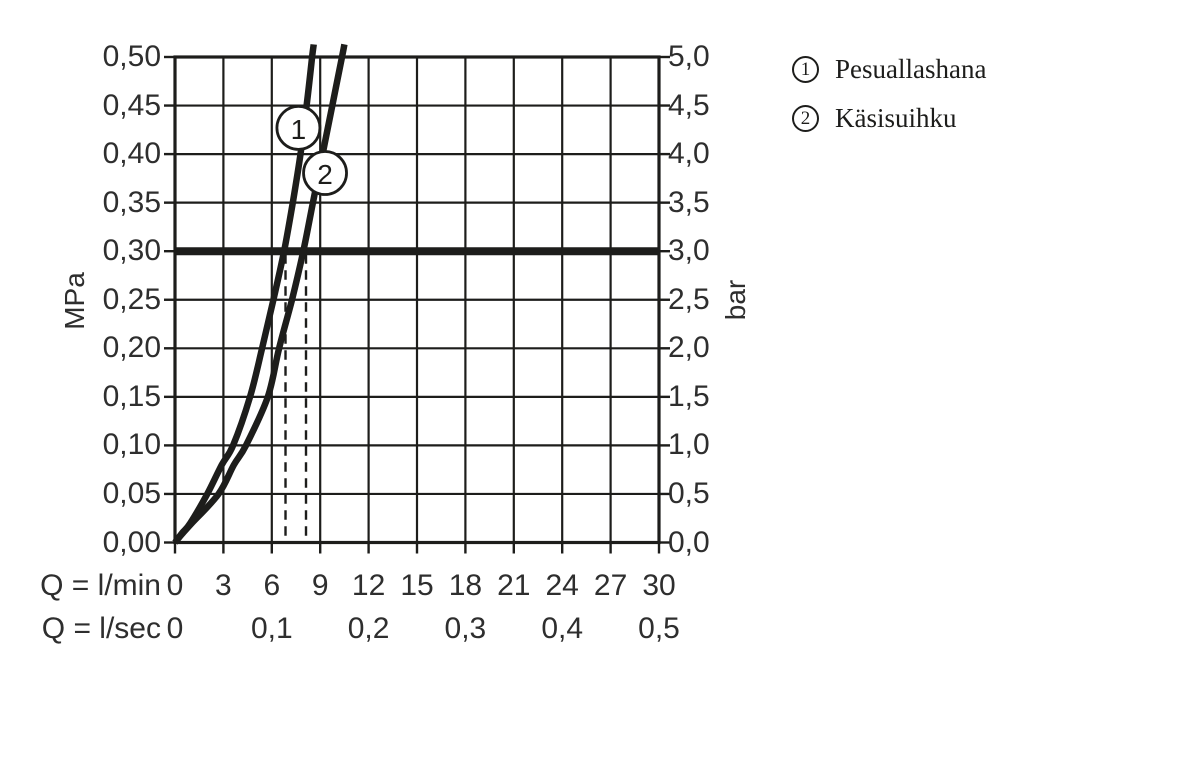  What do you see at coordinates (175, 585) in the screenshot?
I see `x-lmin-tick-label: 0` at bounding box center [175, 585].